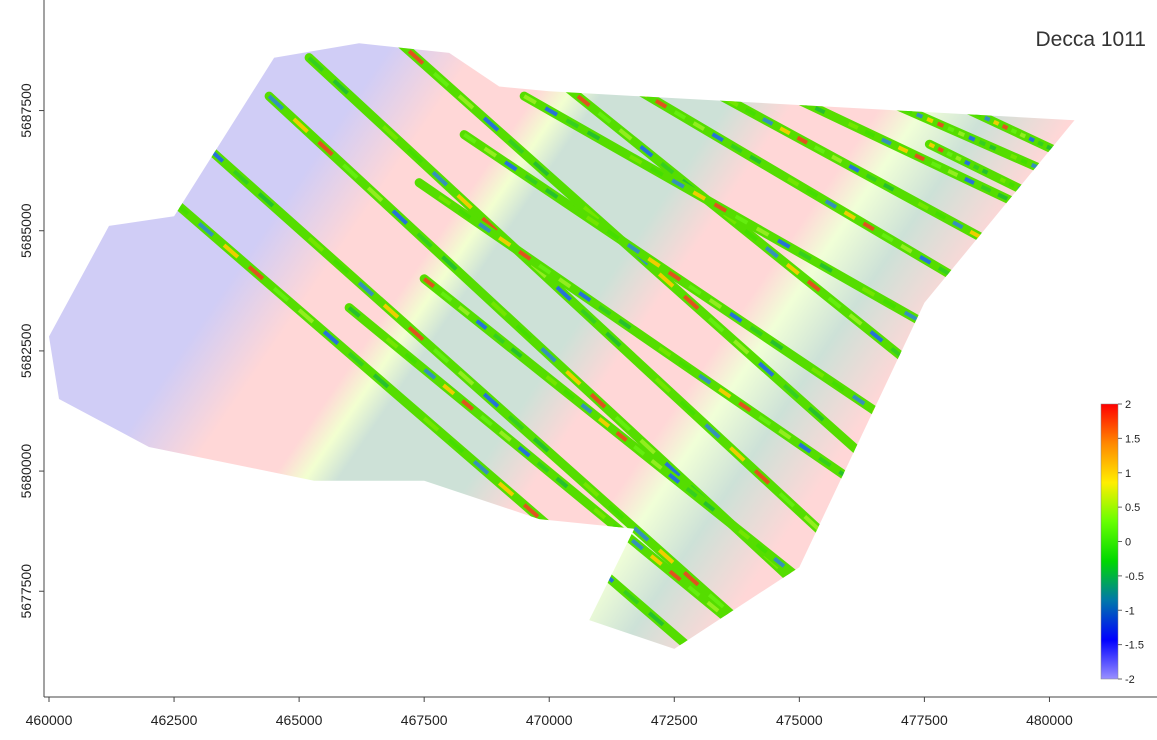 The image size is (1157, 740). I want to click on y-tick-label: 5680000, so click(26, 471).